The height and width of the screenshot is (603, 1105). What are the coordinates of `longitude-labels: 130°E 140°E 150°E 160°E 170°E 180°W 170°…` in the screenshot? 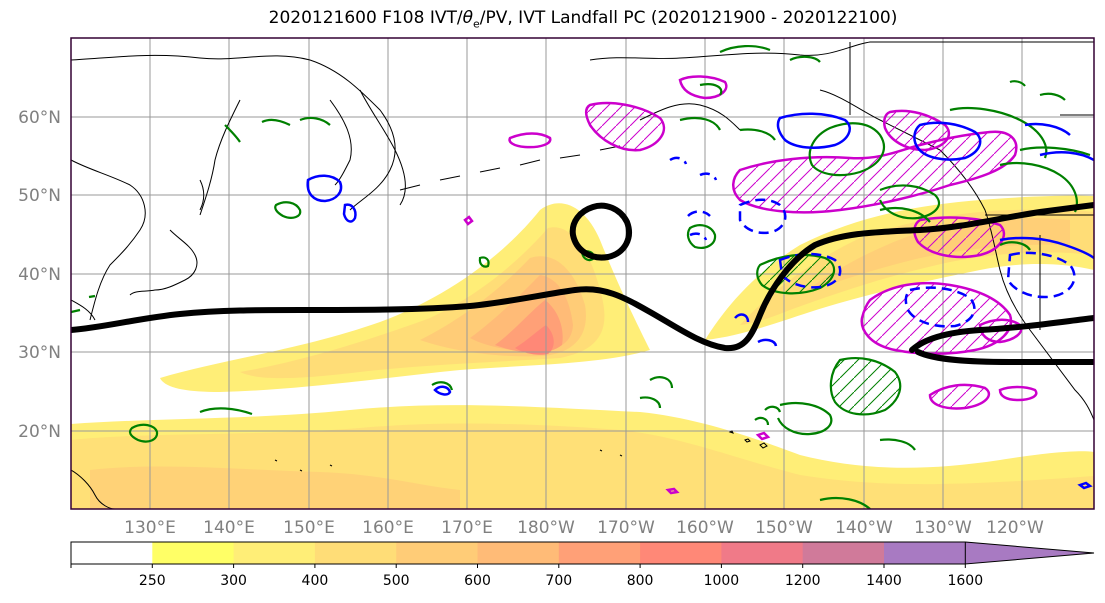 It's located at (584, 528).